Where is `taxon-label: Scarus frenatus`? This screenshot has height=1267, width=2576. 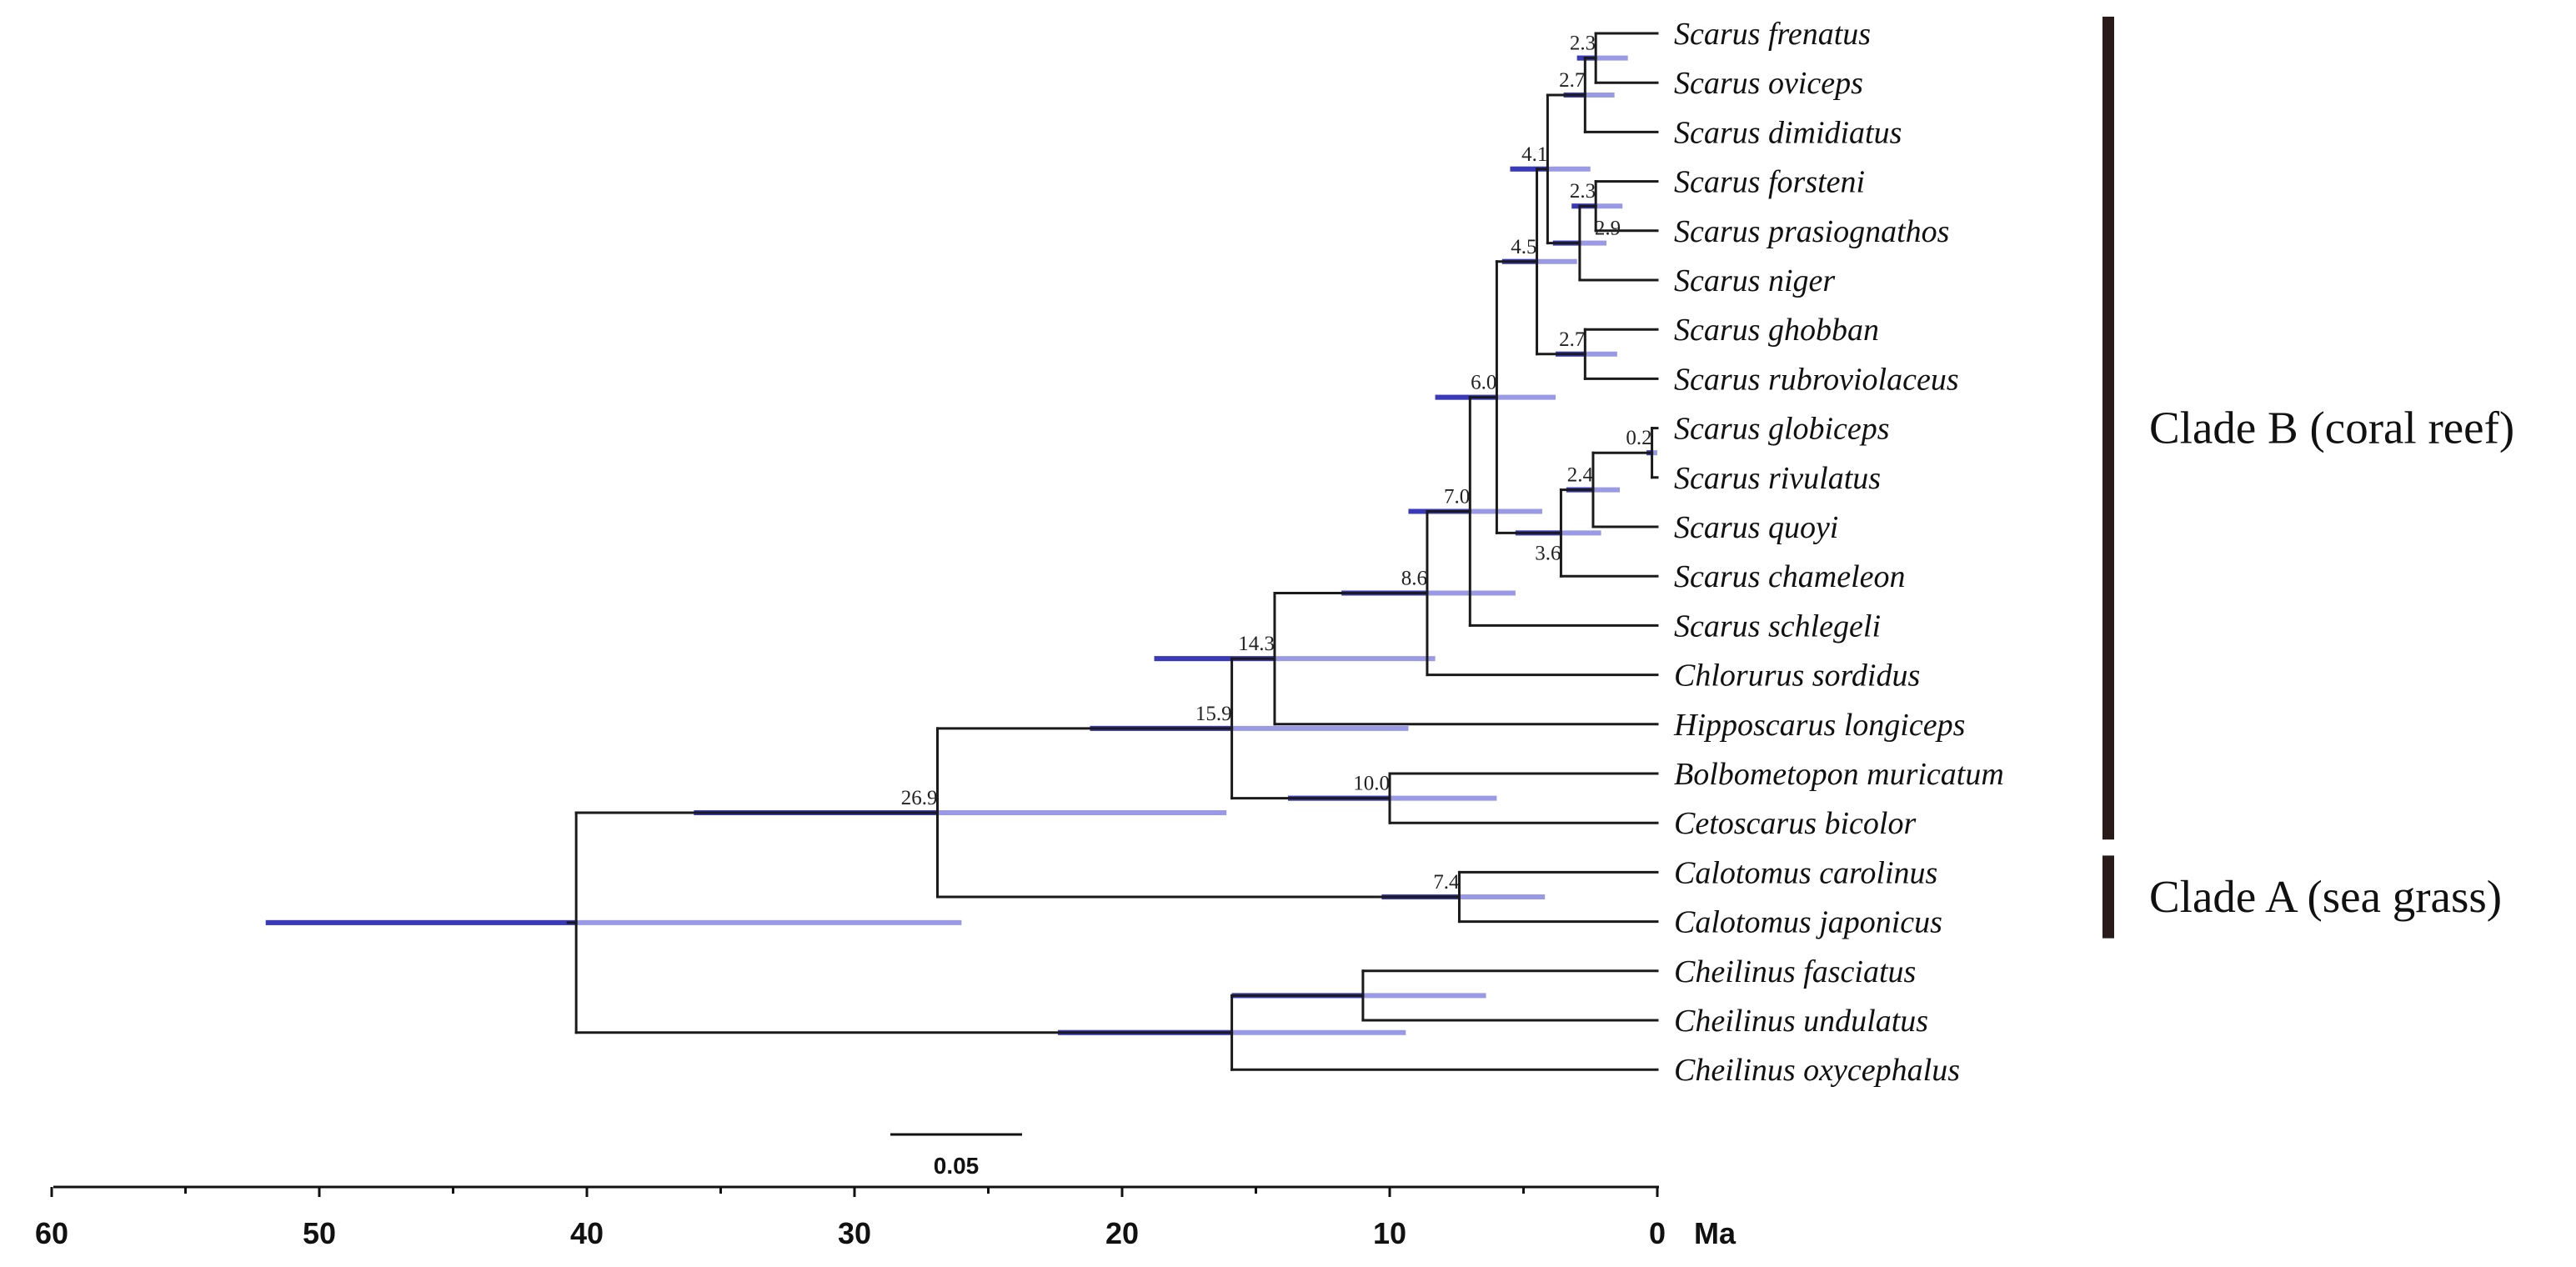 taxon-label: Scarus frenatus is located at coordinates (1772, 34).